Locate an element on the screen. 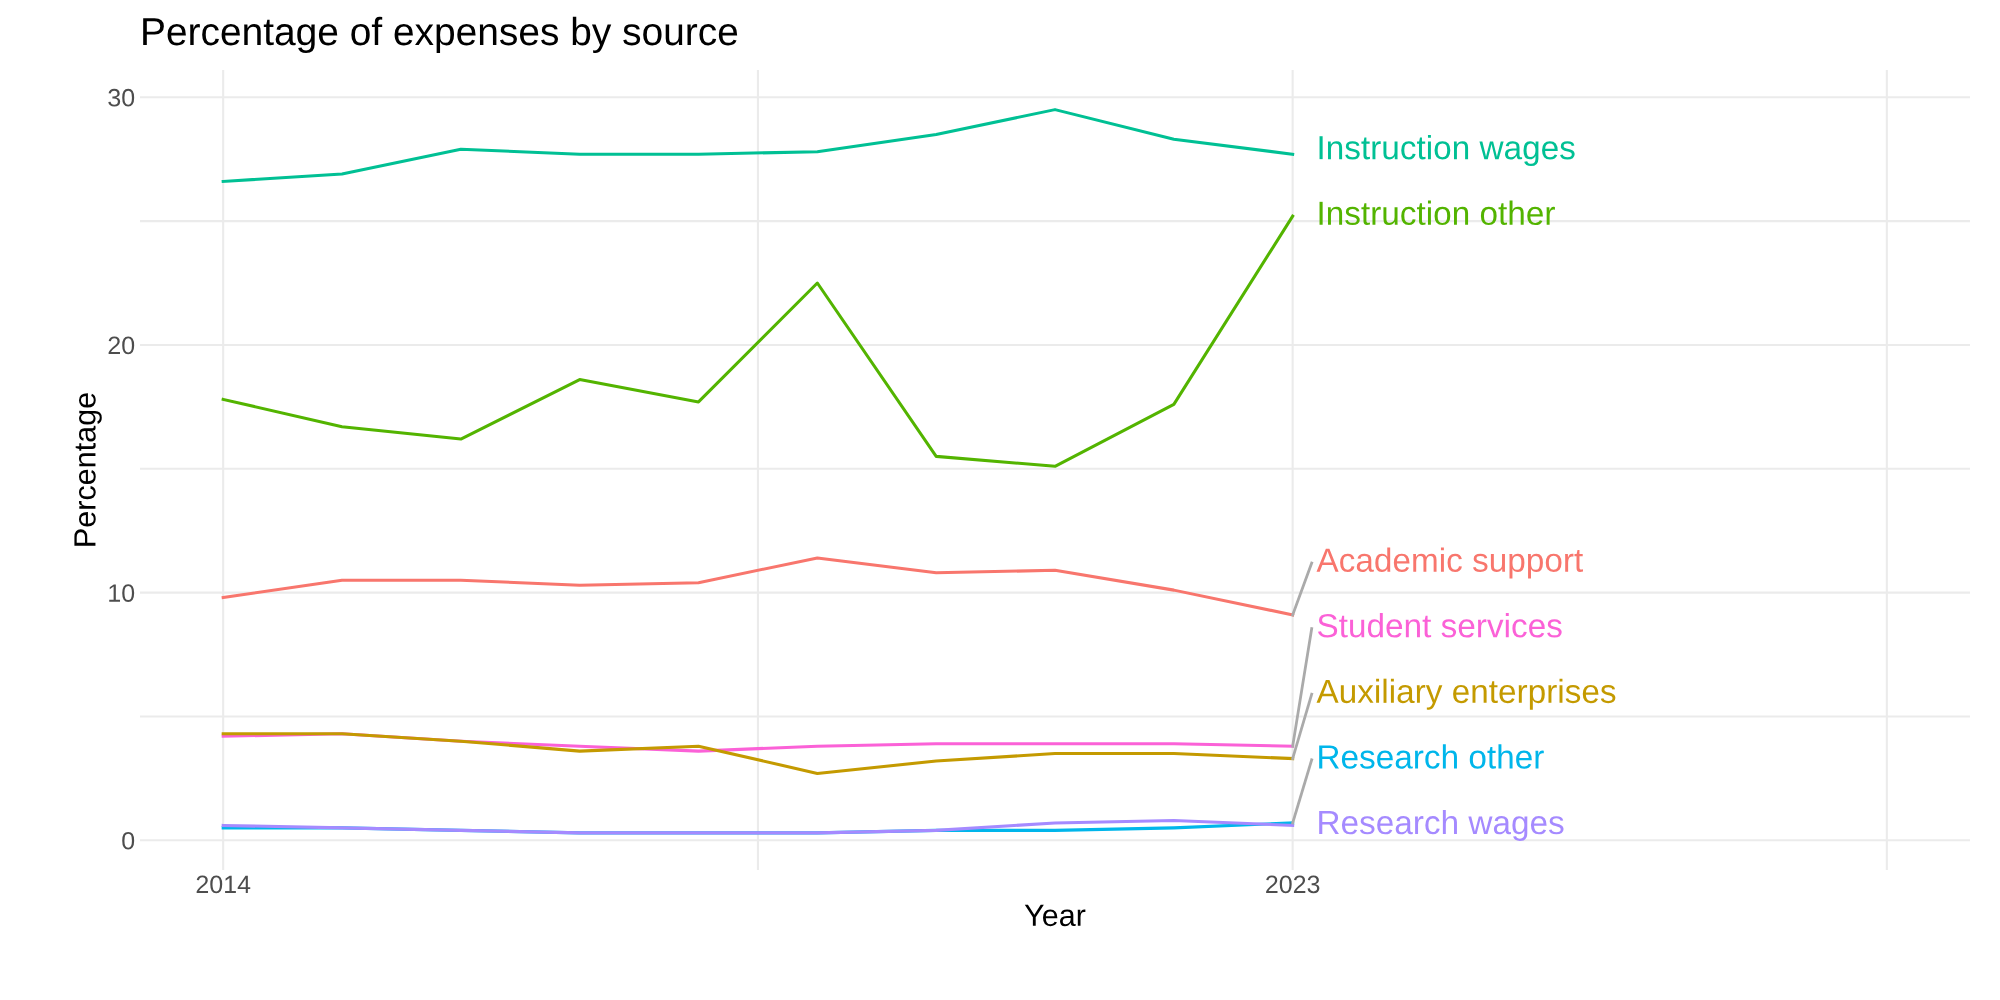 The height and width of the screenshot is (1000, 2000). y-tick-label: 30 is located at coordinates (121, 97).